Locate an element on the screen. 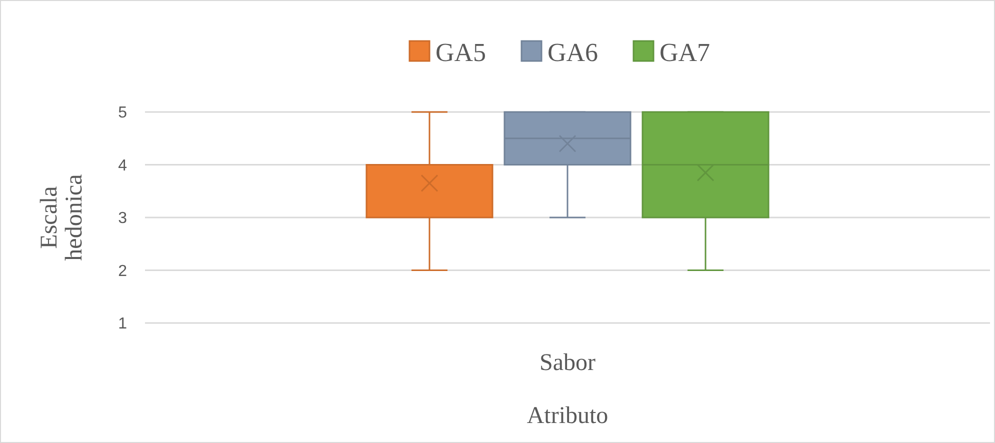 This screenshot has width=995, height=443. y-tick-label: 1 is located at coordinates (123, 324).